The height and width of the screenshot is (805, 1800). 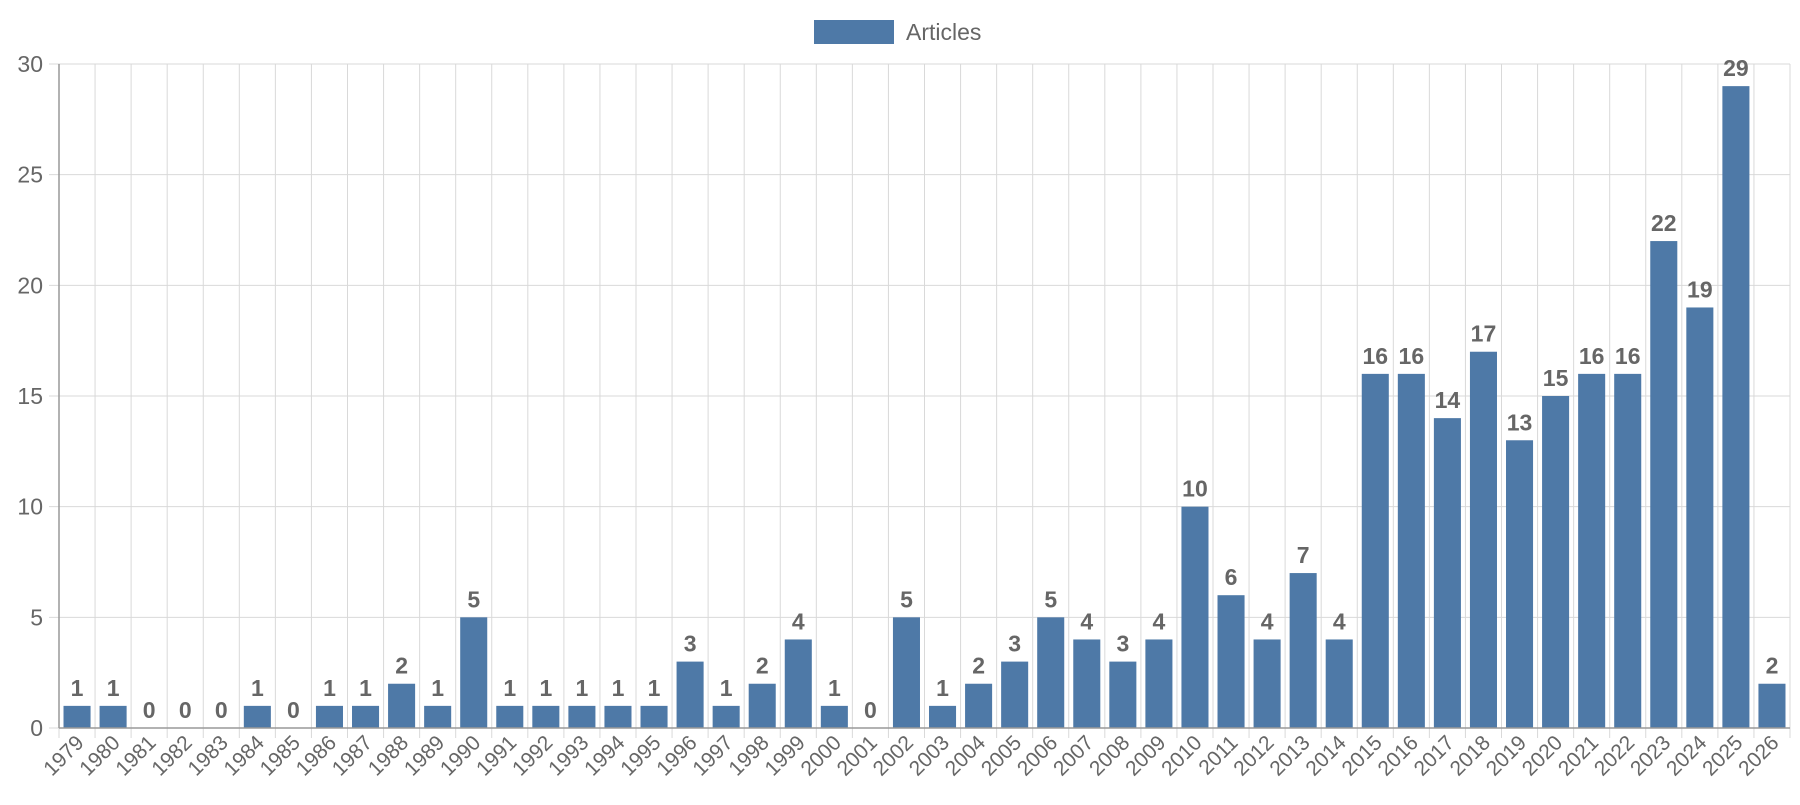 I want to click on x-tick-label: 2004, so click(x=966, y=756).